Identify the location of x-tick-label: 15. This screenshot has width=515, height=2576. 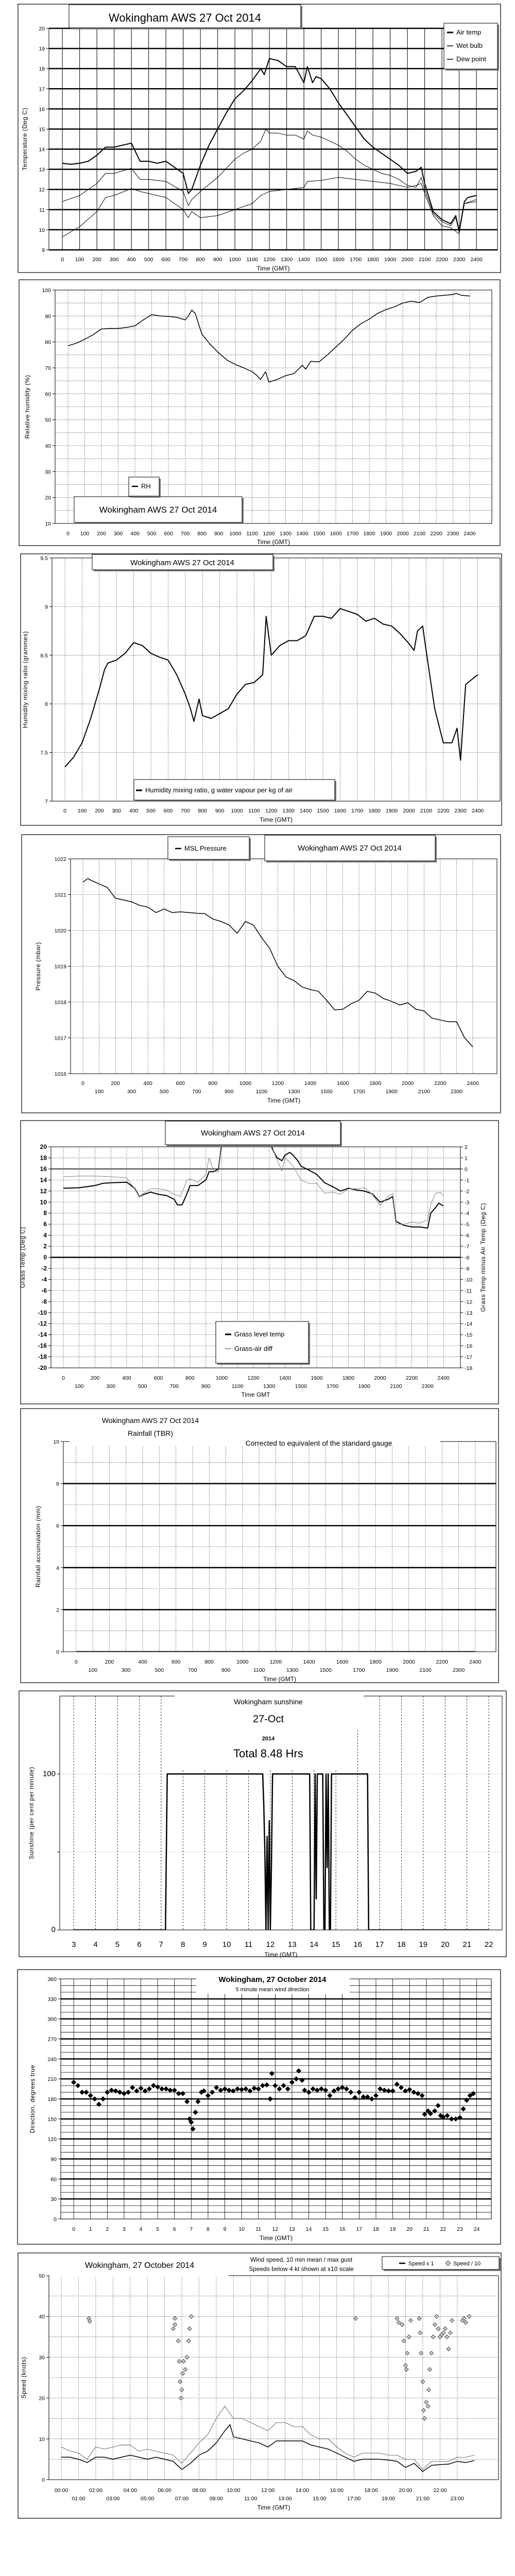
(326, 2229).